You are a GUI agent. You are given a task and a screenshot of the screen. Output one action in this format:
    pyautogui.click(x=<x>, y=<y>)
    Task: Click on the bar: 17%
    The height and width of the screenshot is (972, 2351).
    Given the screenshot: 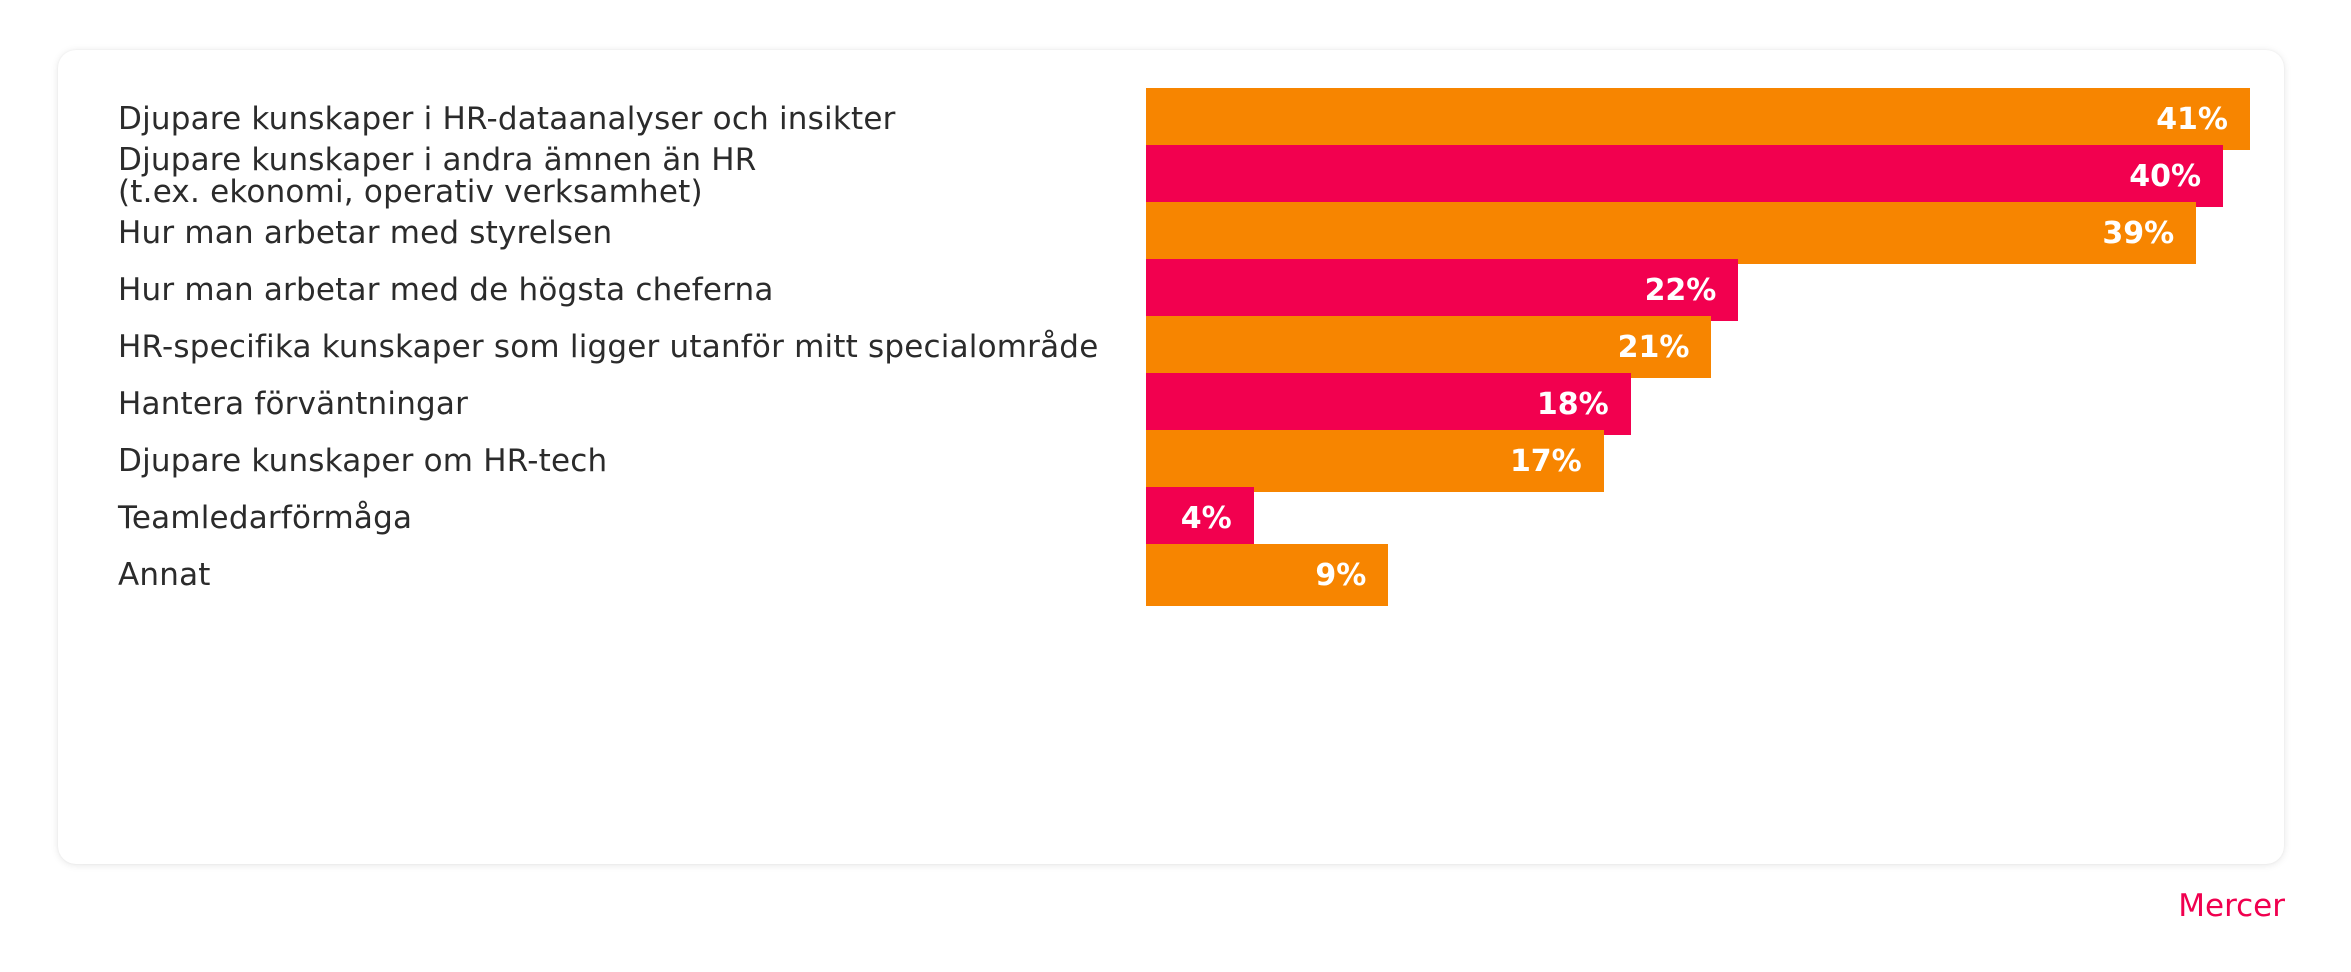 What is the action you would take?
    pyautogui.click(x=1375, y=461)
    